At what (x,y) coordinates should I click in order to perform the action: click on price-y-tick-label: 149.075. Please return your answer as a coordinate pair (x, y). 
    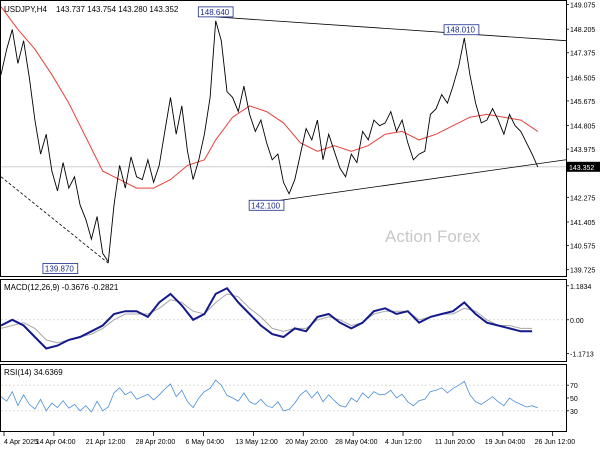
    Looking at the image, I should click on (582, 6).